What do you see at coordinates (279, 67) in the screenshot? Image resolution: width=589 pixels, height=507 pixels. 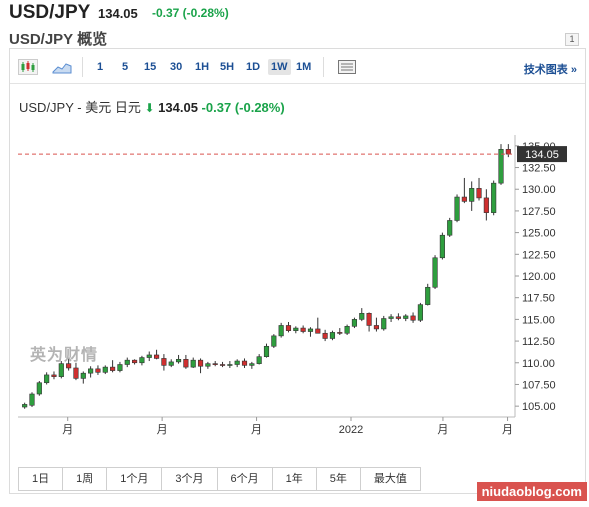 I see `interval-1w: 1W` at bounding box center [279, 67].